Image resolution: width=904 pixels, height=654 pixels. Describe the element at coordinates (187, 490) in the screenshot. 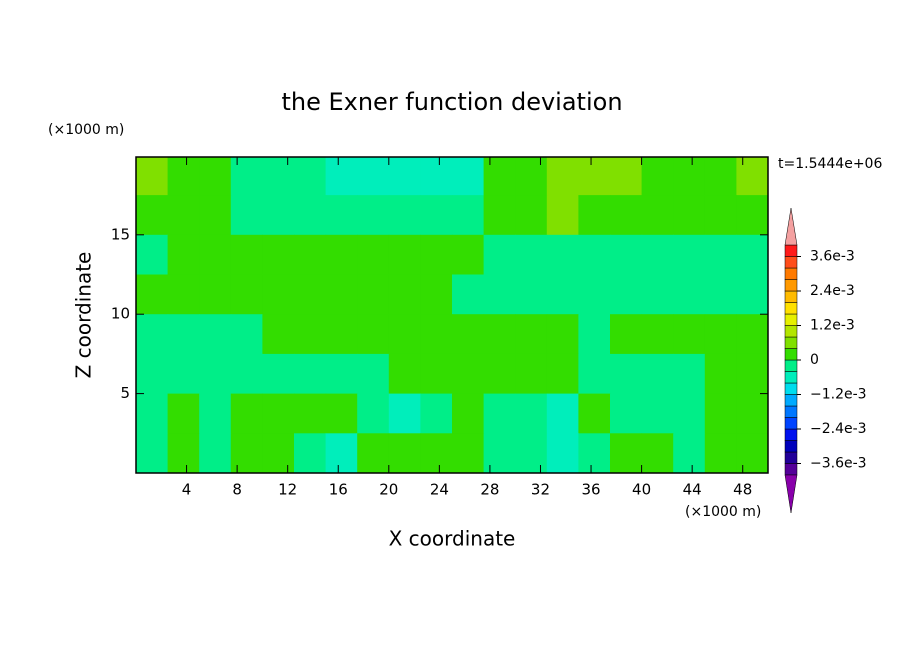

I see `x-tick-label: 4` at that location.